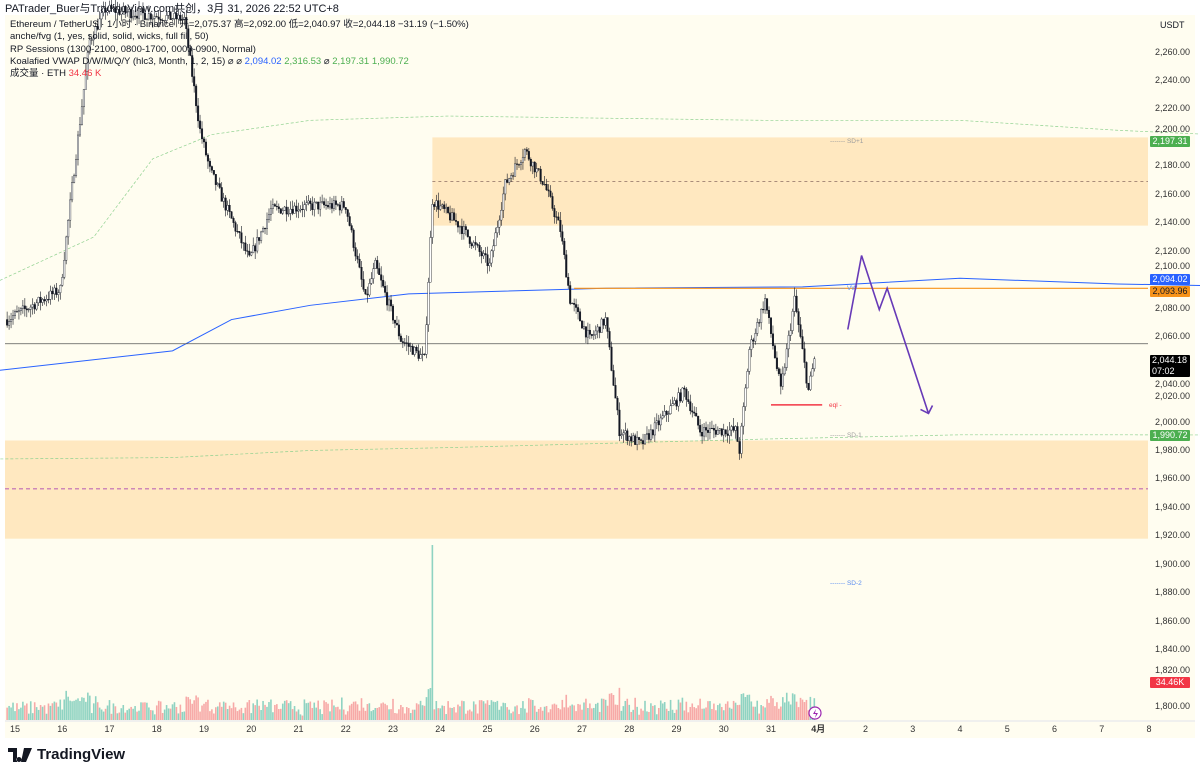 This screenshot has width=1200, height=772. Describe the element at coordinates (239, 74) in the screenshot. I see `indicator-volume: 成交量 · ETH 34.46 K` at that location.